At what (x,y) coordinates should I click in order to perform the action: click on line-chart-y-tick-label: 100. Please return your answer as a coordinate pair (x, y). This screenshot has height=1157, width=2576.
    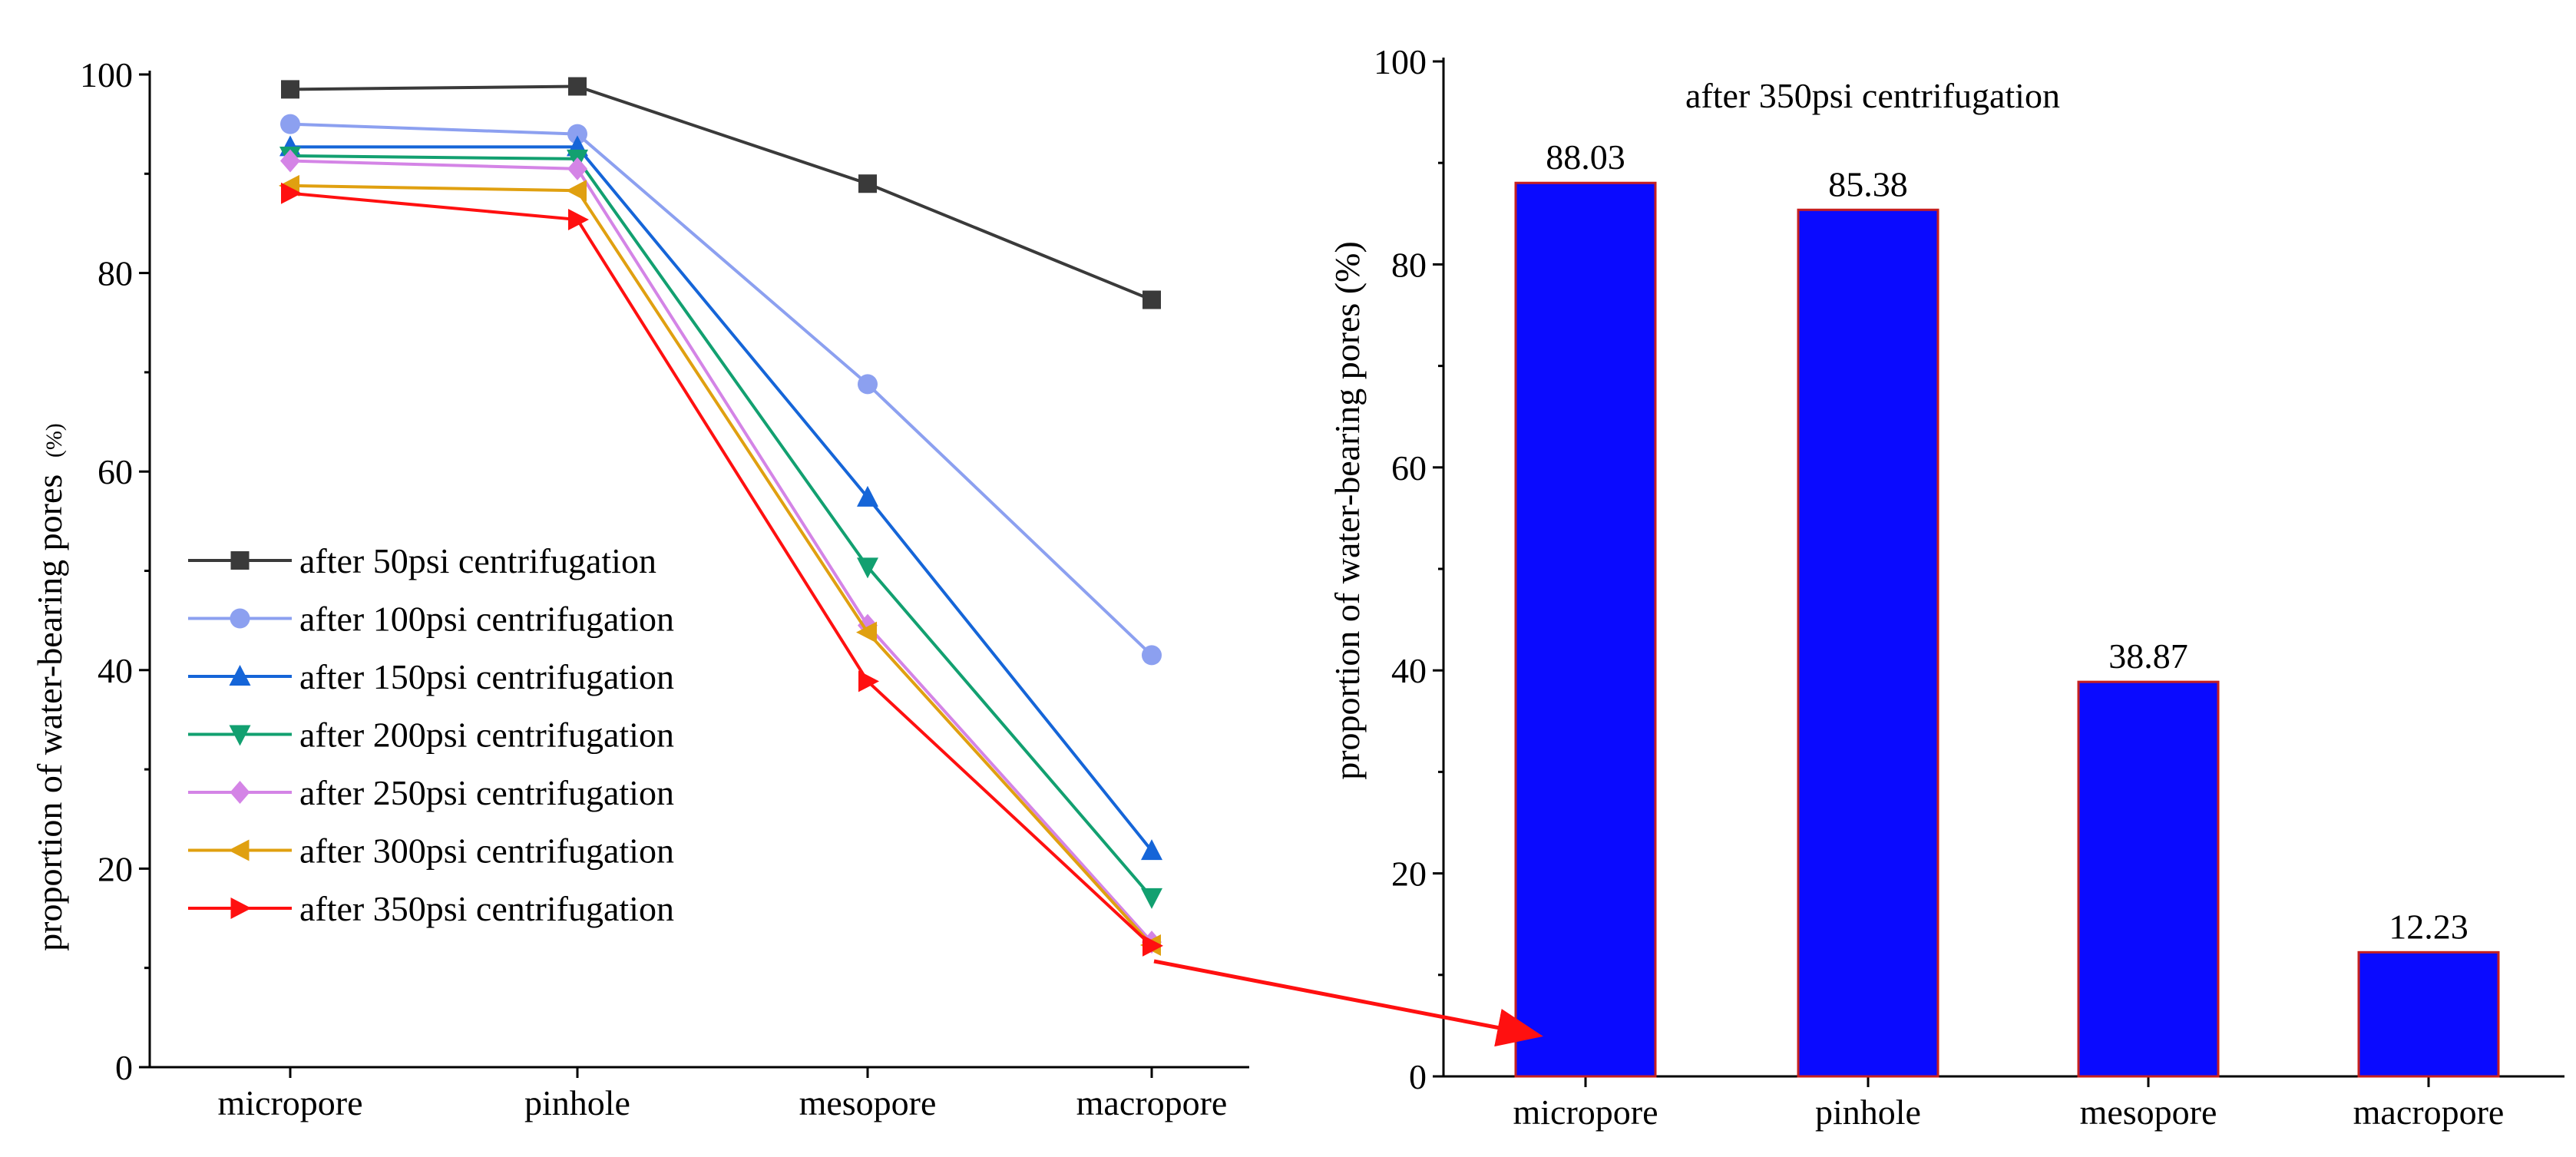
    Looking at the image, I should click on (106, 74).